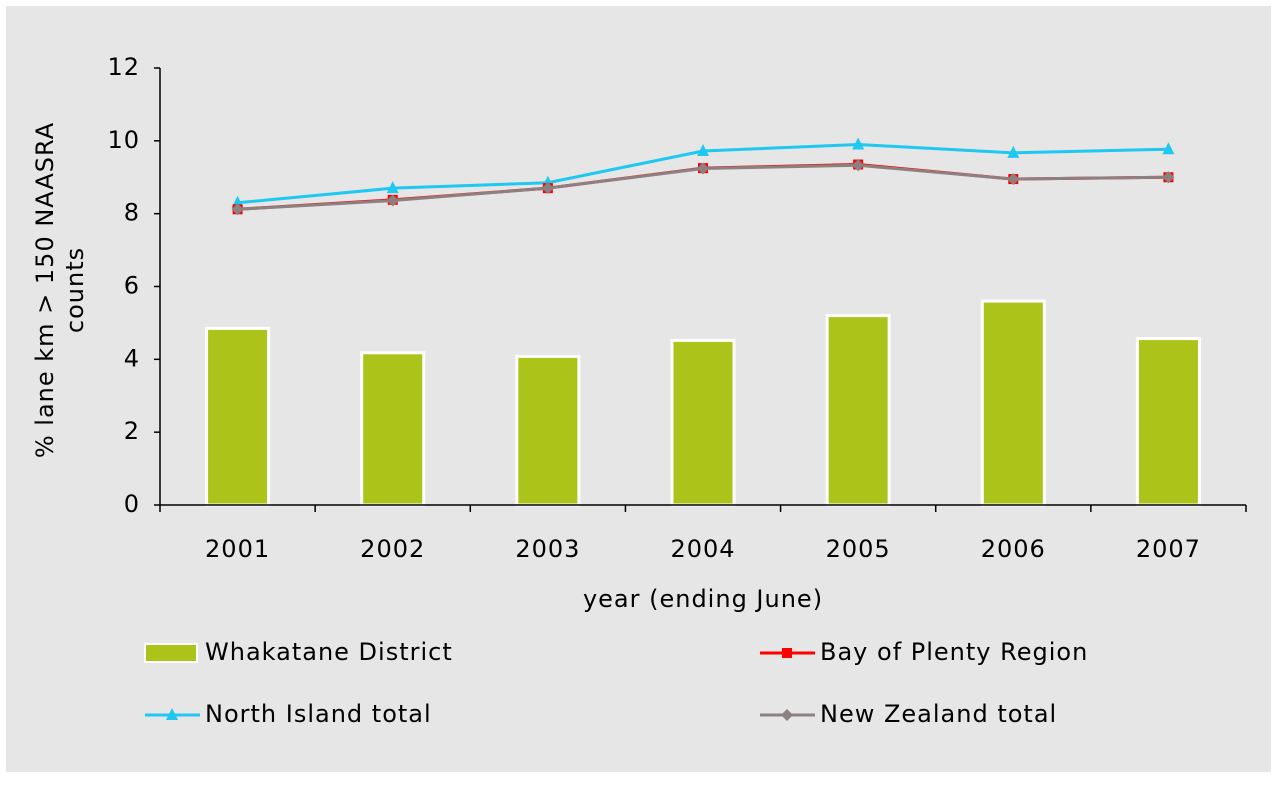 This screenshot has height=798, width=1279. What do you see at coordinates (132, 431) in the screenshot?
I see `y-tick-label: 2` at bounding box center [132, 431].